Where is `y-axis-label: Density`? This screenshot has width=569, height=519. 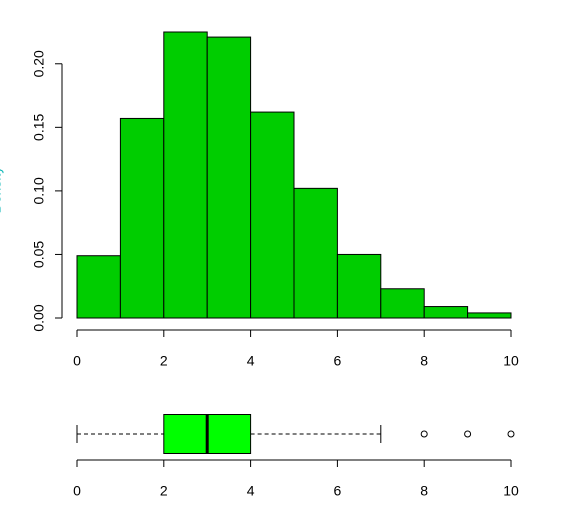 y-axis-label: Density is located at coordinates (2, 190).